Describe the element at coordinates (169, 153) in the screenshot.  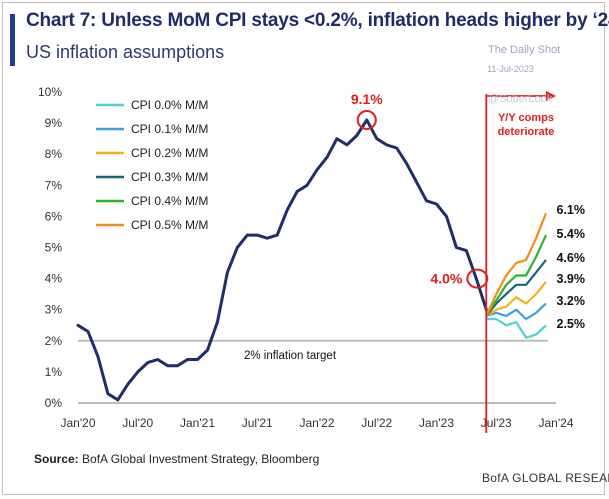
I see `legend-label: CPI 0.2% M/M` at that location.